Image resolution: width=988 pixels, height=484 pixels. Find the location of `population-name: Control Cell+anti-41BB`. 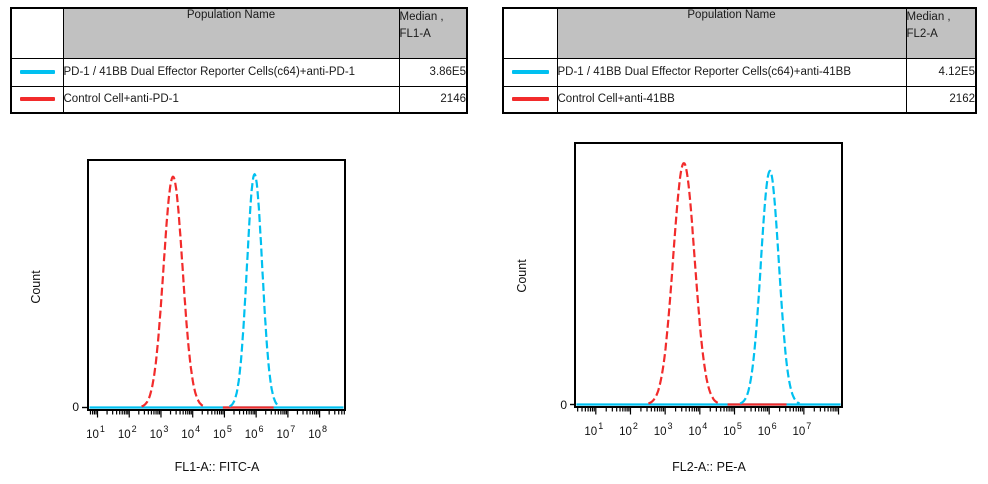

population-name: Control Cell+anti-41BB is located at coordinates (731, 99).